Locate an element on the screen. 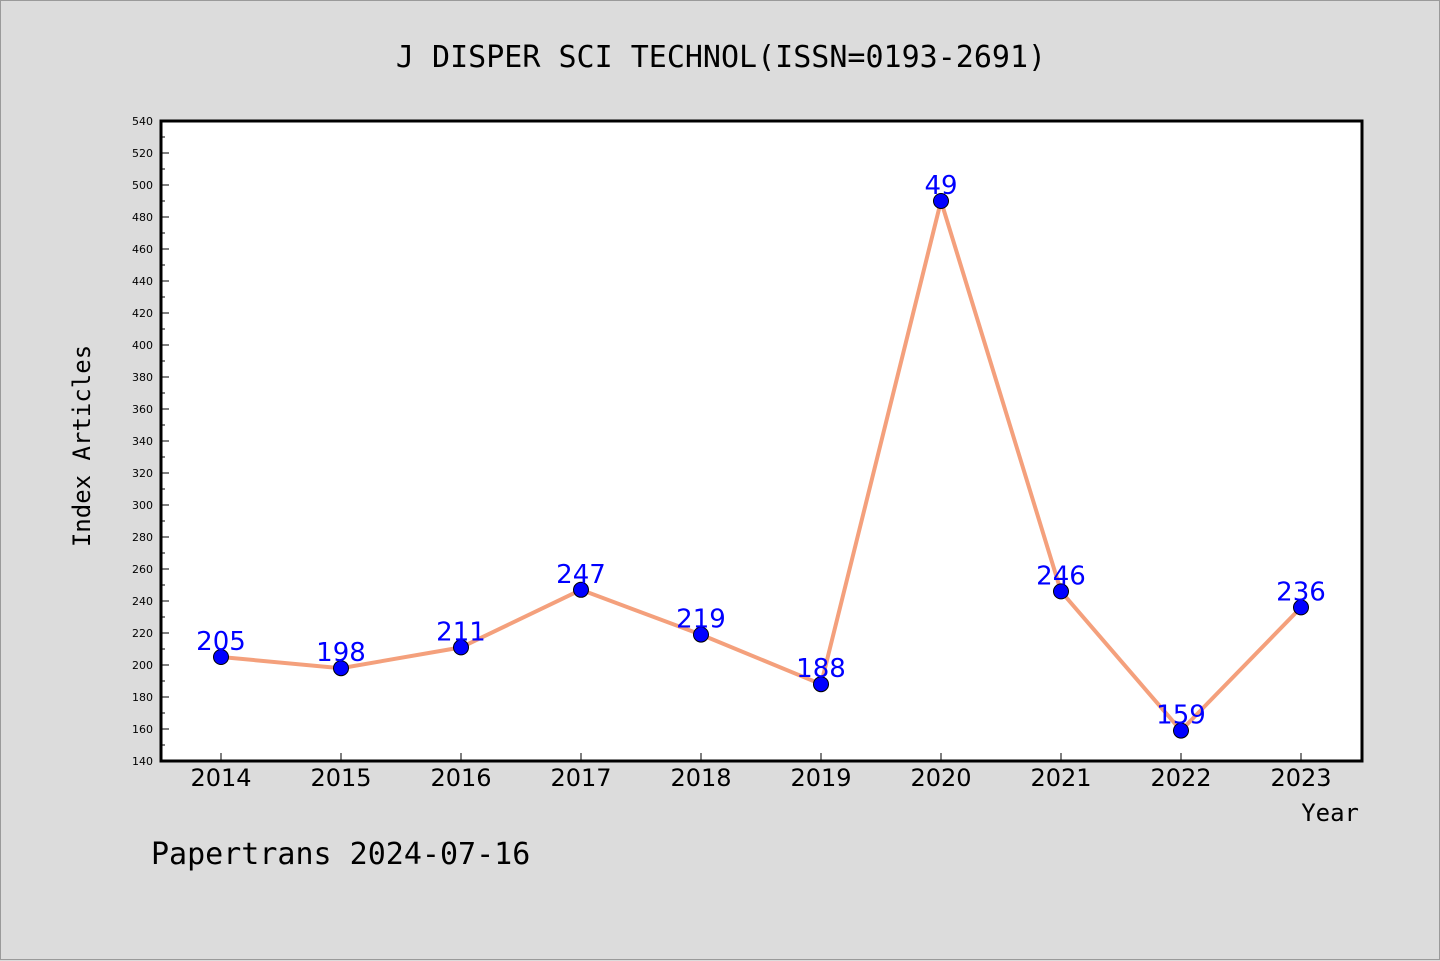 Image resolution: width=1440 pixels, height=961 pixels. y-tick-label: 400 is located at coordinates (142, 345).